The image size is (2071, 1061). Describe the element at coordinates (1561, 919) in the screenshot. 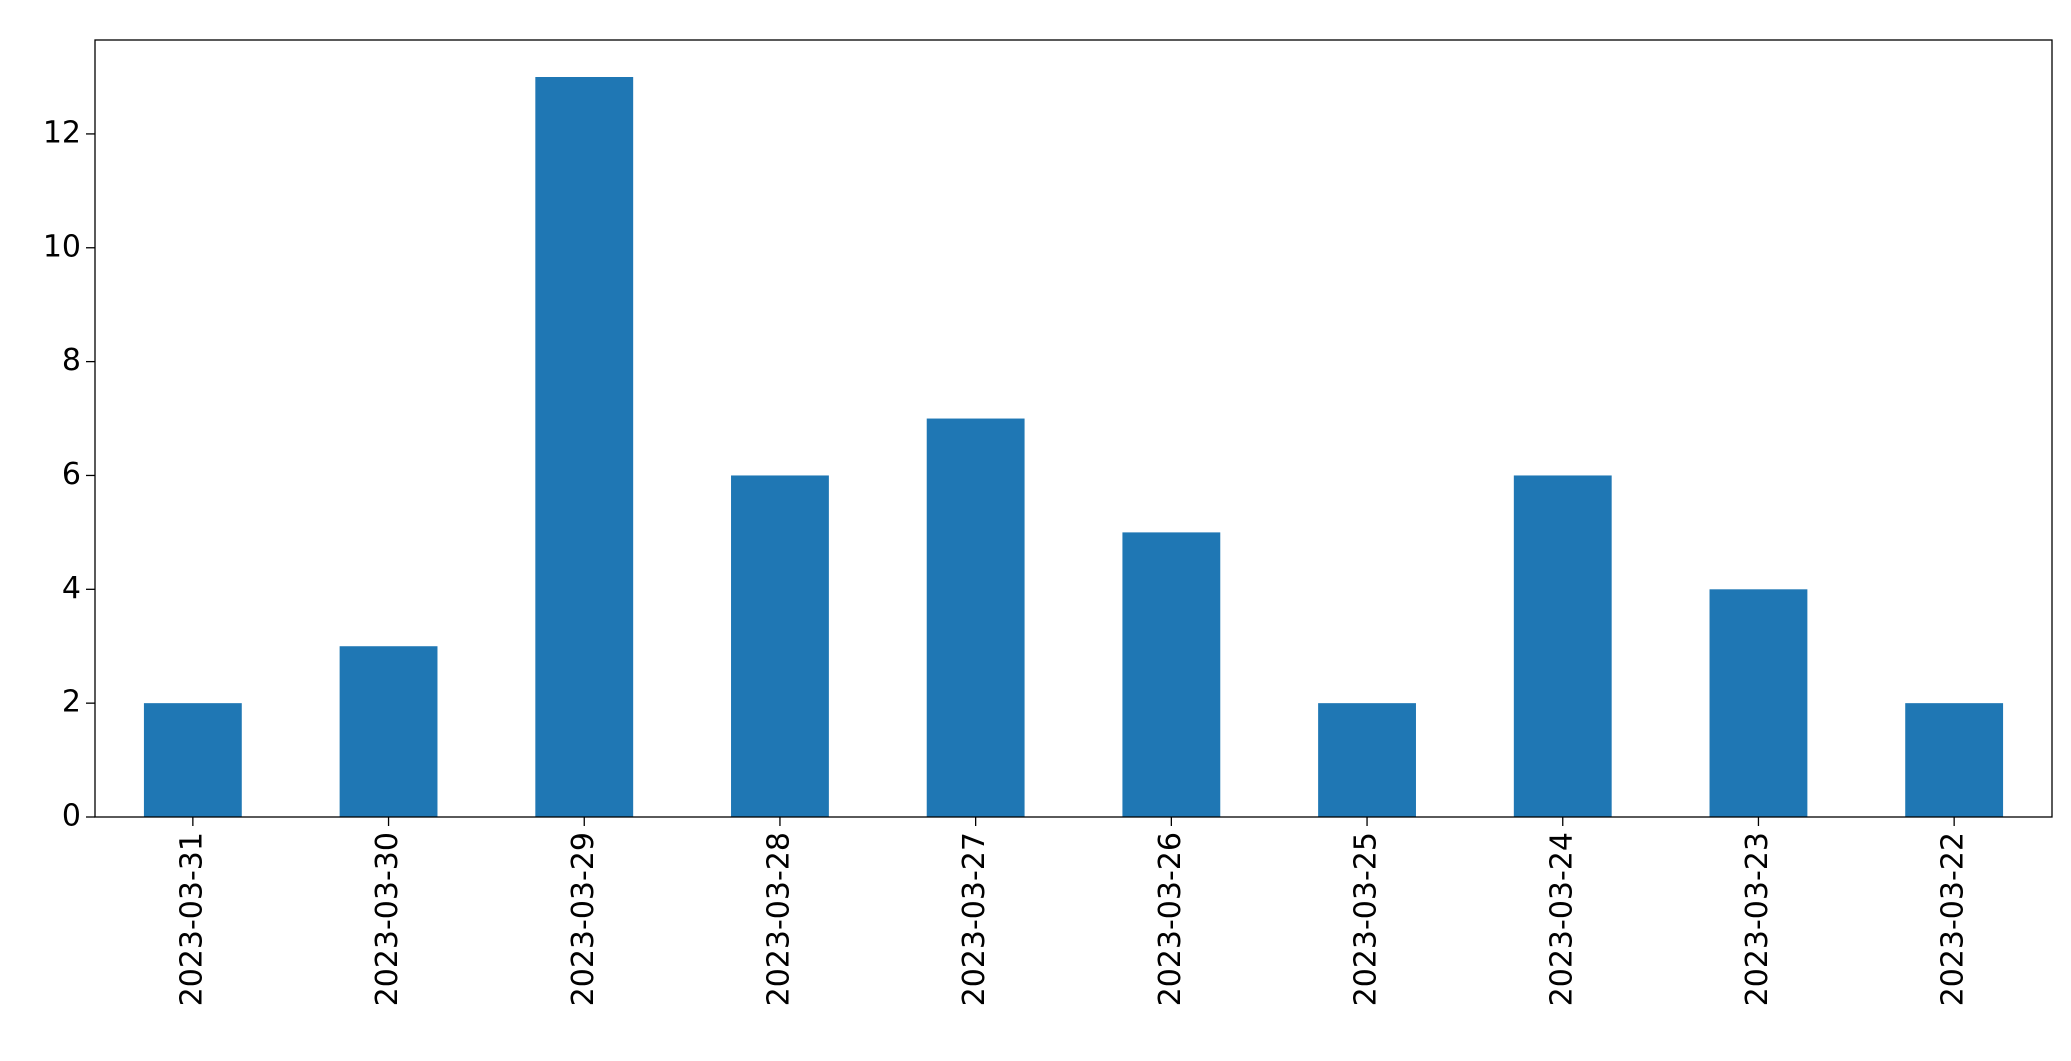

I see `x-tick-label: 2023-03-24` at that location.